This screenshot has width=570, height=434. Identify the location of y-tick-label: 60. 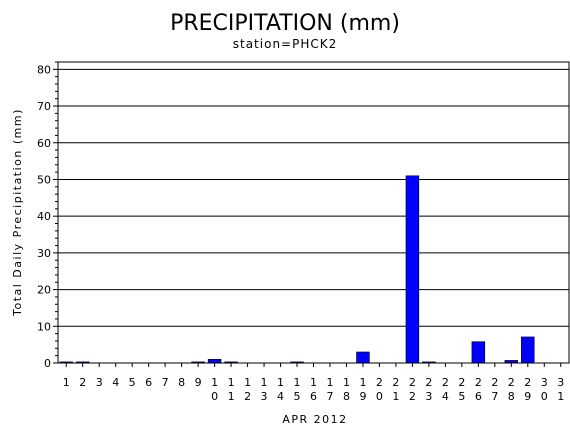
(44, 143).